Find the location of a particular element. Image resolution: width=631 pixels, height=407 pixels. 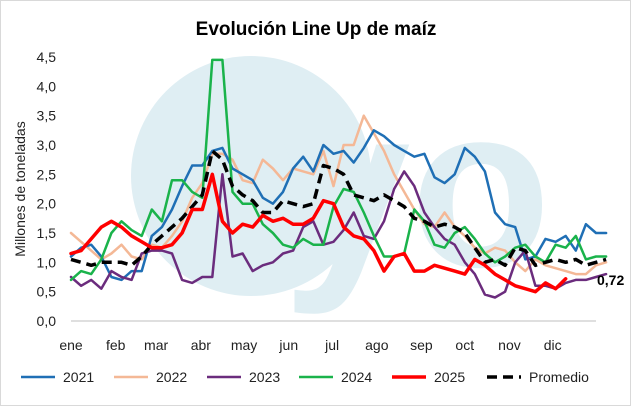

legend-label-2022: 2022 is located at coordinates (171, 377).